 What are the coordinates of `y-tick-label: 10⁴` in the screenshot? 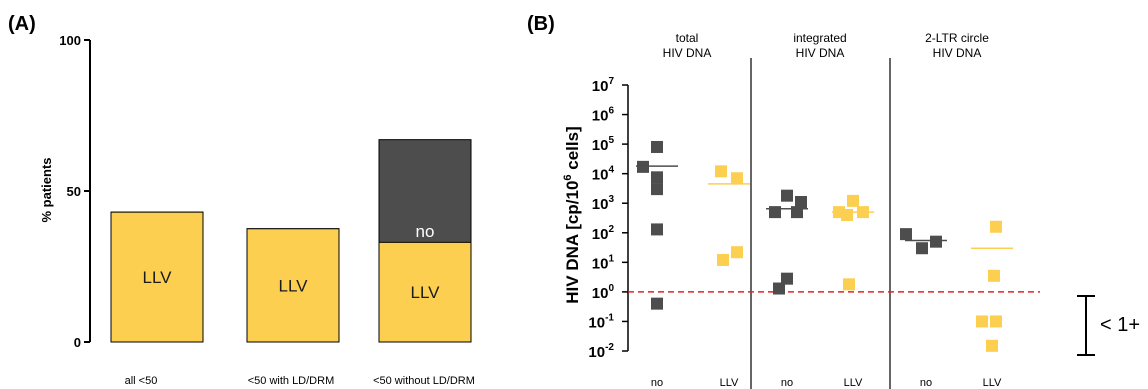 It's located at (603, 174).